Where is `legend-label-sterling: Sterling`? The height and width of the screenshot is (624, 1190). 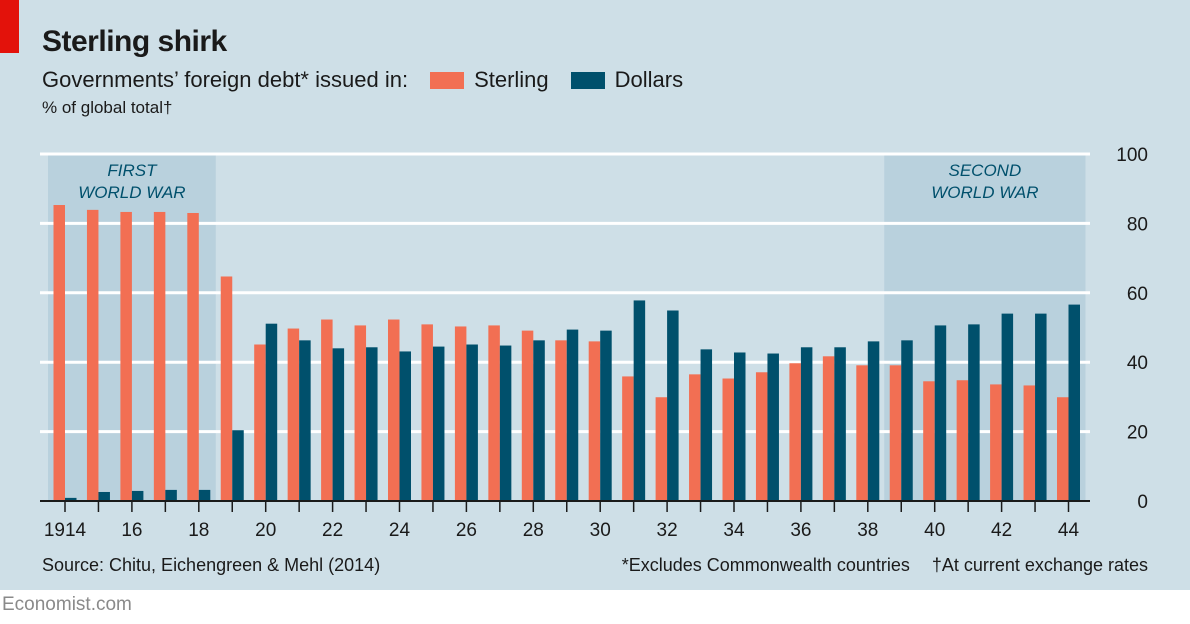 legend-label-sterling: Sterling is located at coordinates (511, 79).